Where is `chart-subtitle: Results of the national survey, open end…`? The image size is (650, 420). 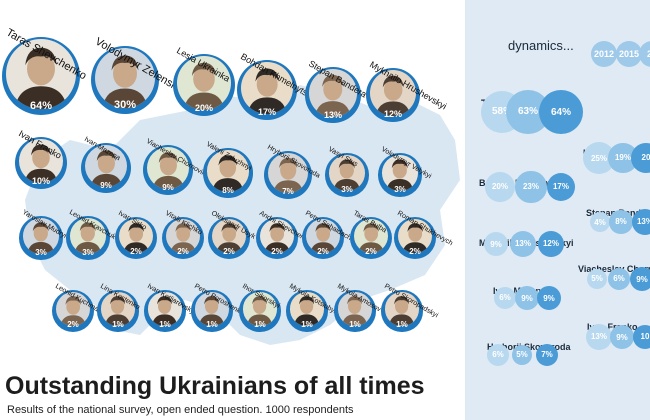
chart-subtitle: Results of the national survey, open end… is located at coordinates (180, 410).